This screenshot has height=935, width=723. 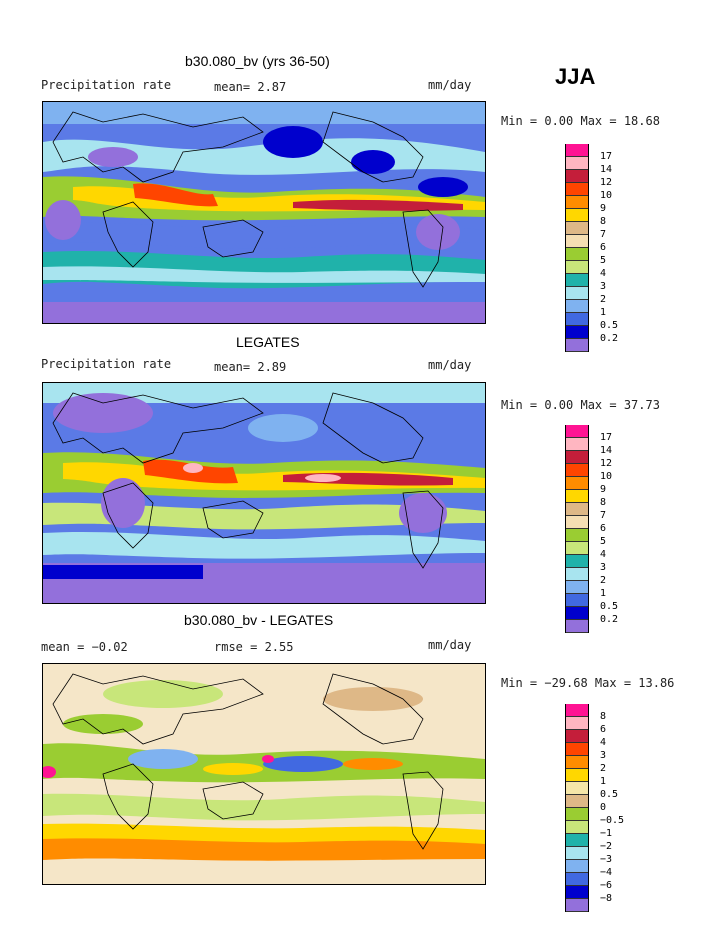 I want to click on colorbar-label: −0.5, so click(x=612, y=820).